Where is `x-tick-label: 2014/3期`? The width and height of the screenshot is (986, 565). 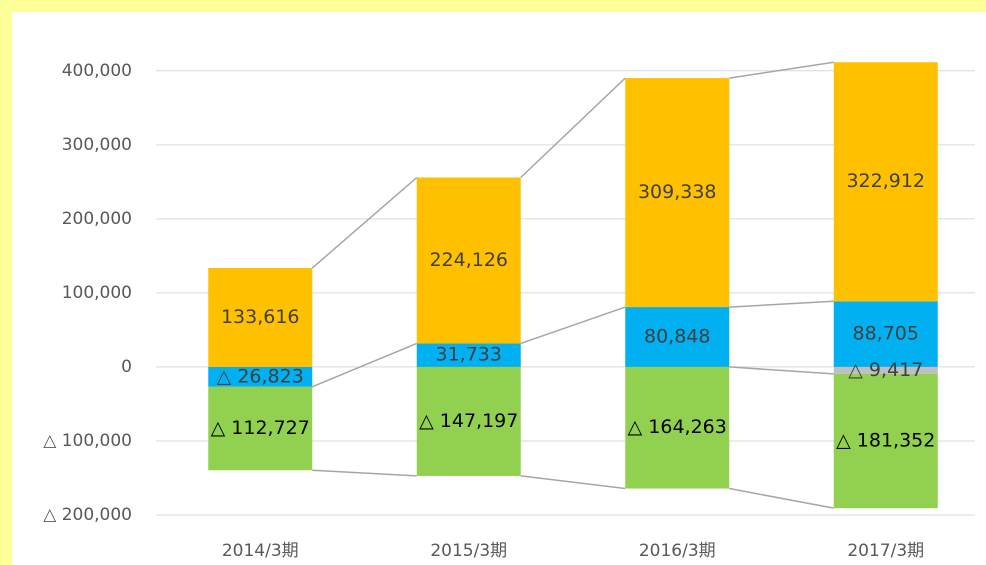
x-tick-label: 2014/3期 is located at coordinates (260, 551).